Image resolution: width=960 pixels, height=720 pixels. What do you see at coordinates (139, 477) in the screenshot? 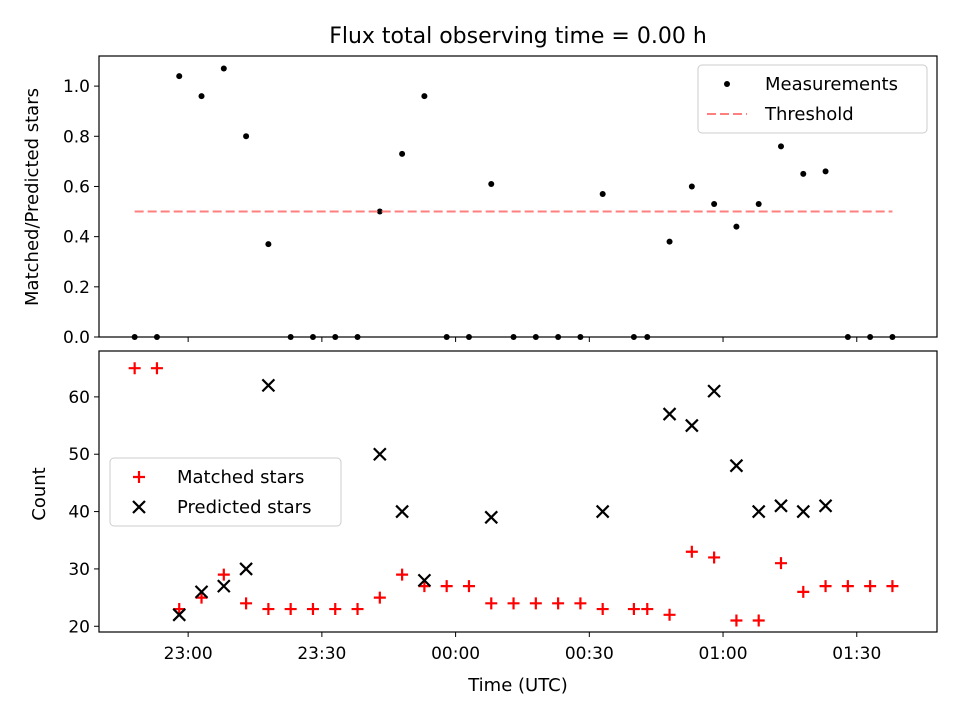
I see `legend-marker-matched-stars` at bounding box center [139, 477].